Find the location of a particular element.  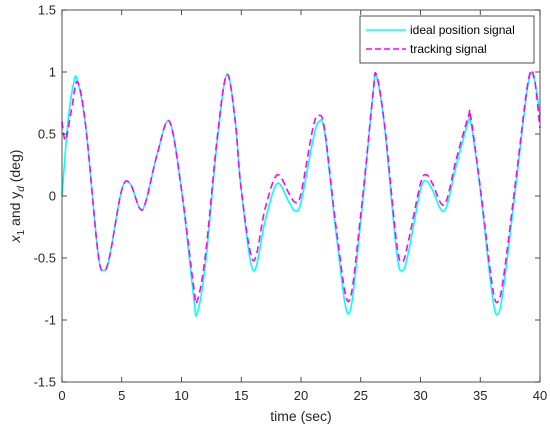

y-tick-label: -1.5 is located at coordinates (45, 382).